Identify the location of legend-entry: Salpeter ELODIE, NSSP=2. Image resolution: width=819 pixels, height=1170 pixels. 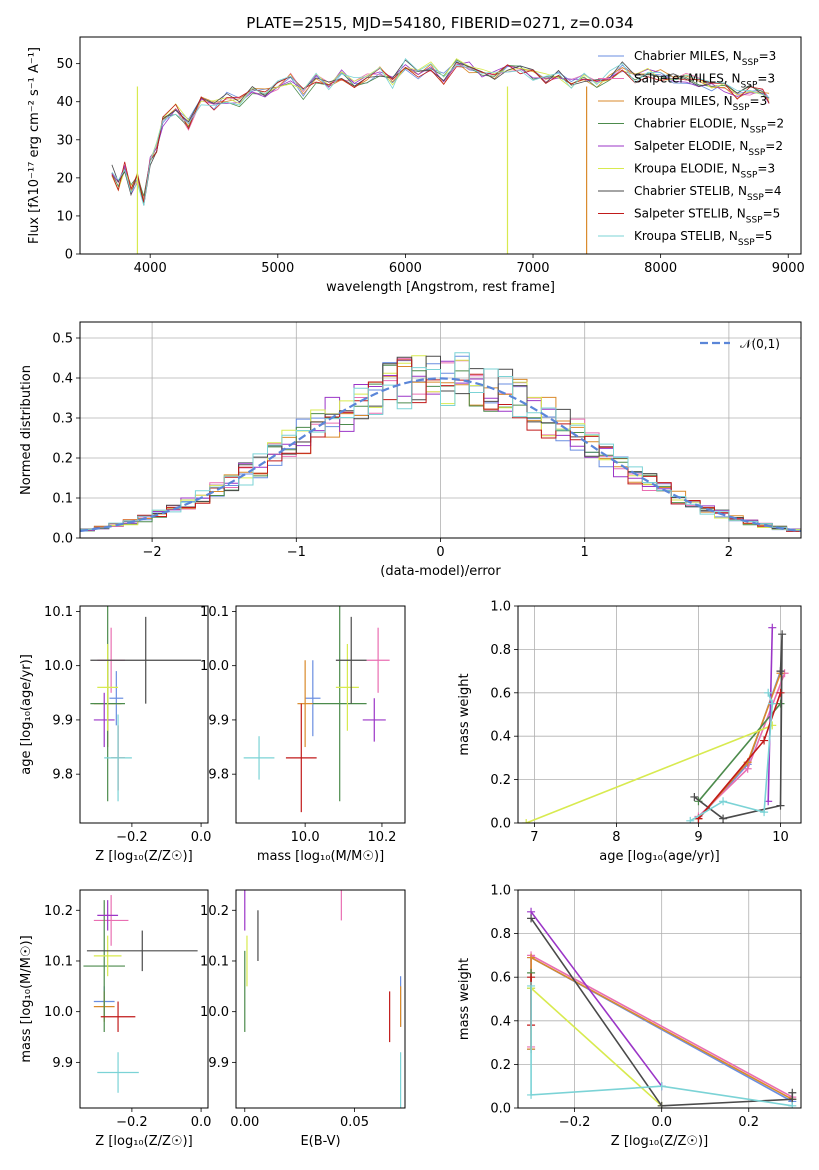
(708, 148).